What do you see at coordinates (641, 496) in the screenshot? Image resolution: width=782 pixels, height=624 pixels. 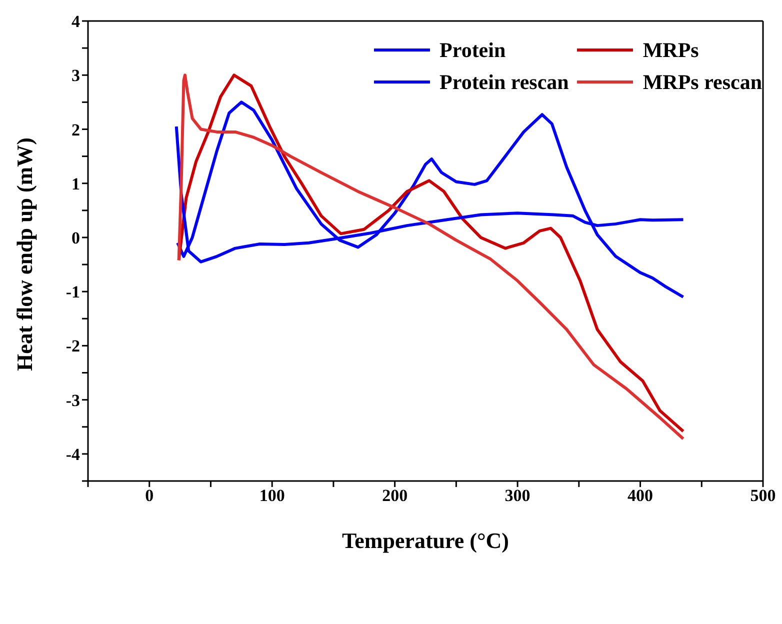 I see `x-tick-label: 400` at bounding box center [641, 496].